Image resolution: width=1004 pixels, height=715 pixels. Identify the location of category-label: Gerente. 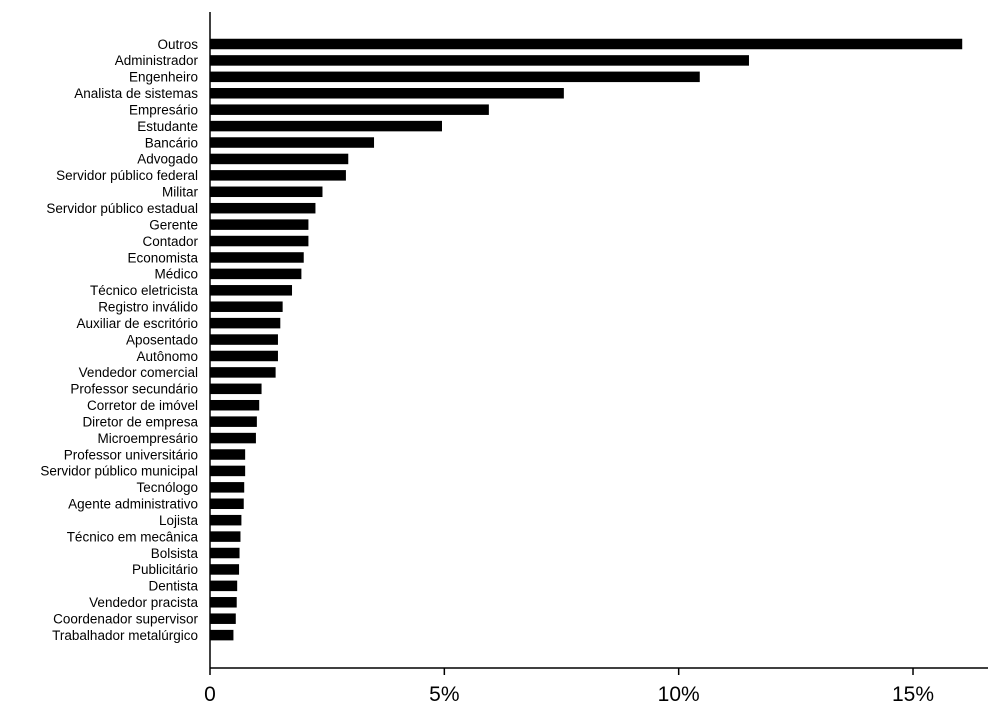
(173, 224).